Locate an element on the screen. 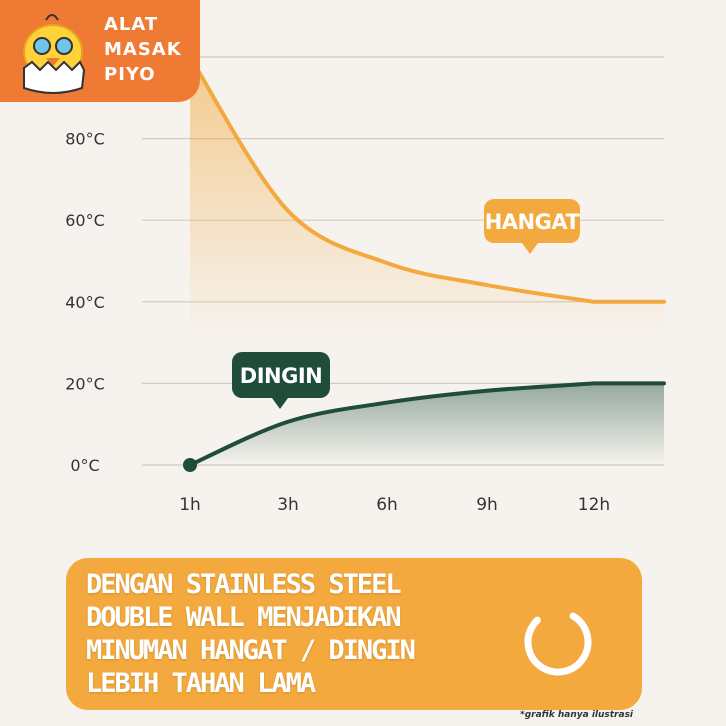 The image size is (726, 726). y-tick-label: 20°C is located at coordinates (85, 383).